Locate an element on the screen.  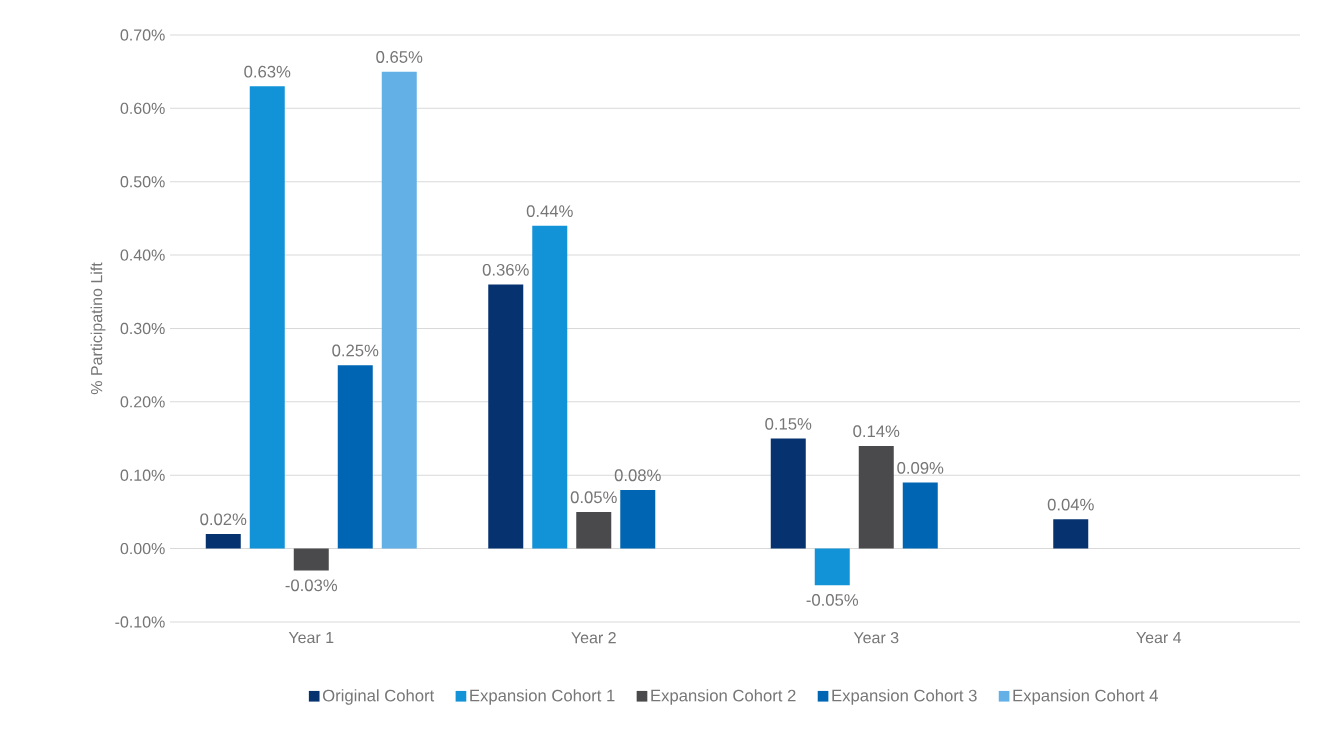
data-label: 0.05% is located at coordinates (593, 497).